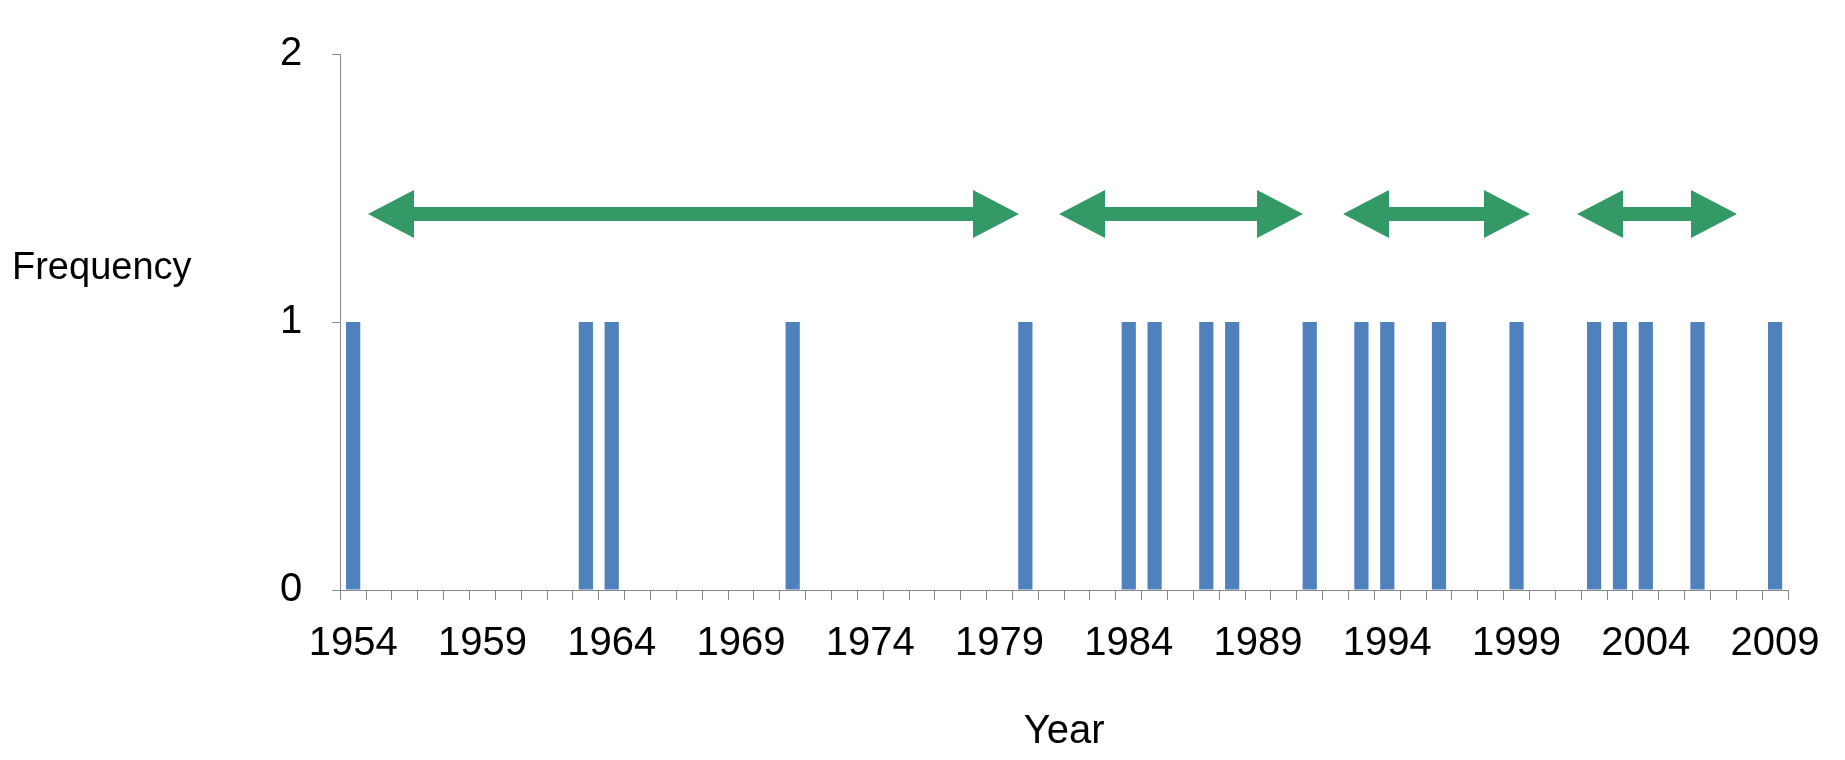 The width and height of the screenshot is (1845, 760). I want to click on y-tick-label: 1, so click(291, 319).